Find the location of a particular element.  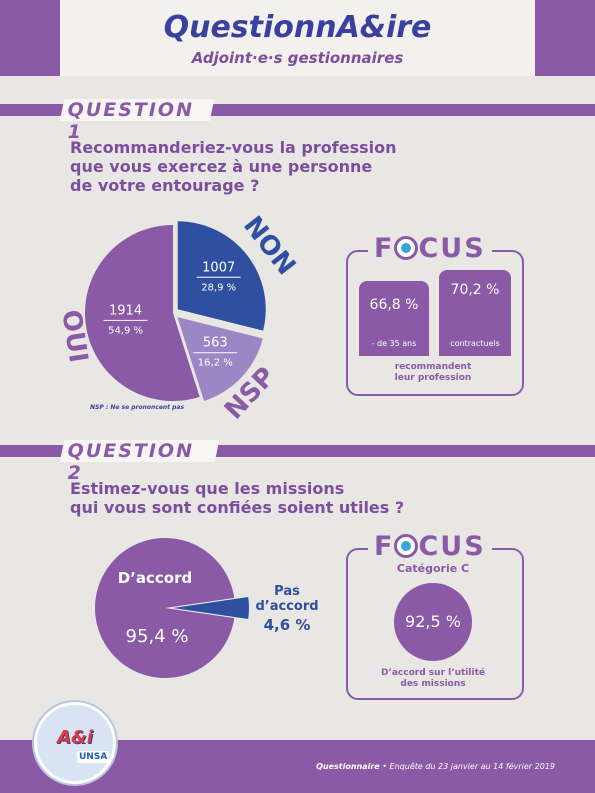

focus-caption-2: D’accord sur l’utilité des missions is located at coordinates (433, 678).